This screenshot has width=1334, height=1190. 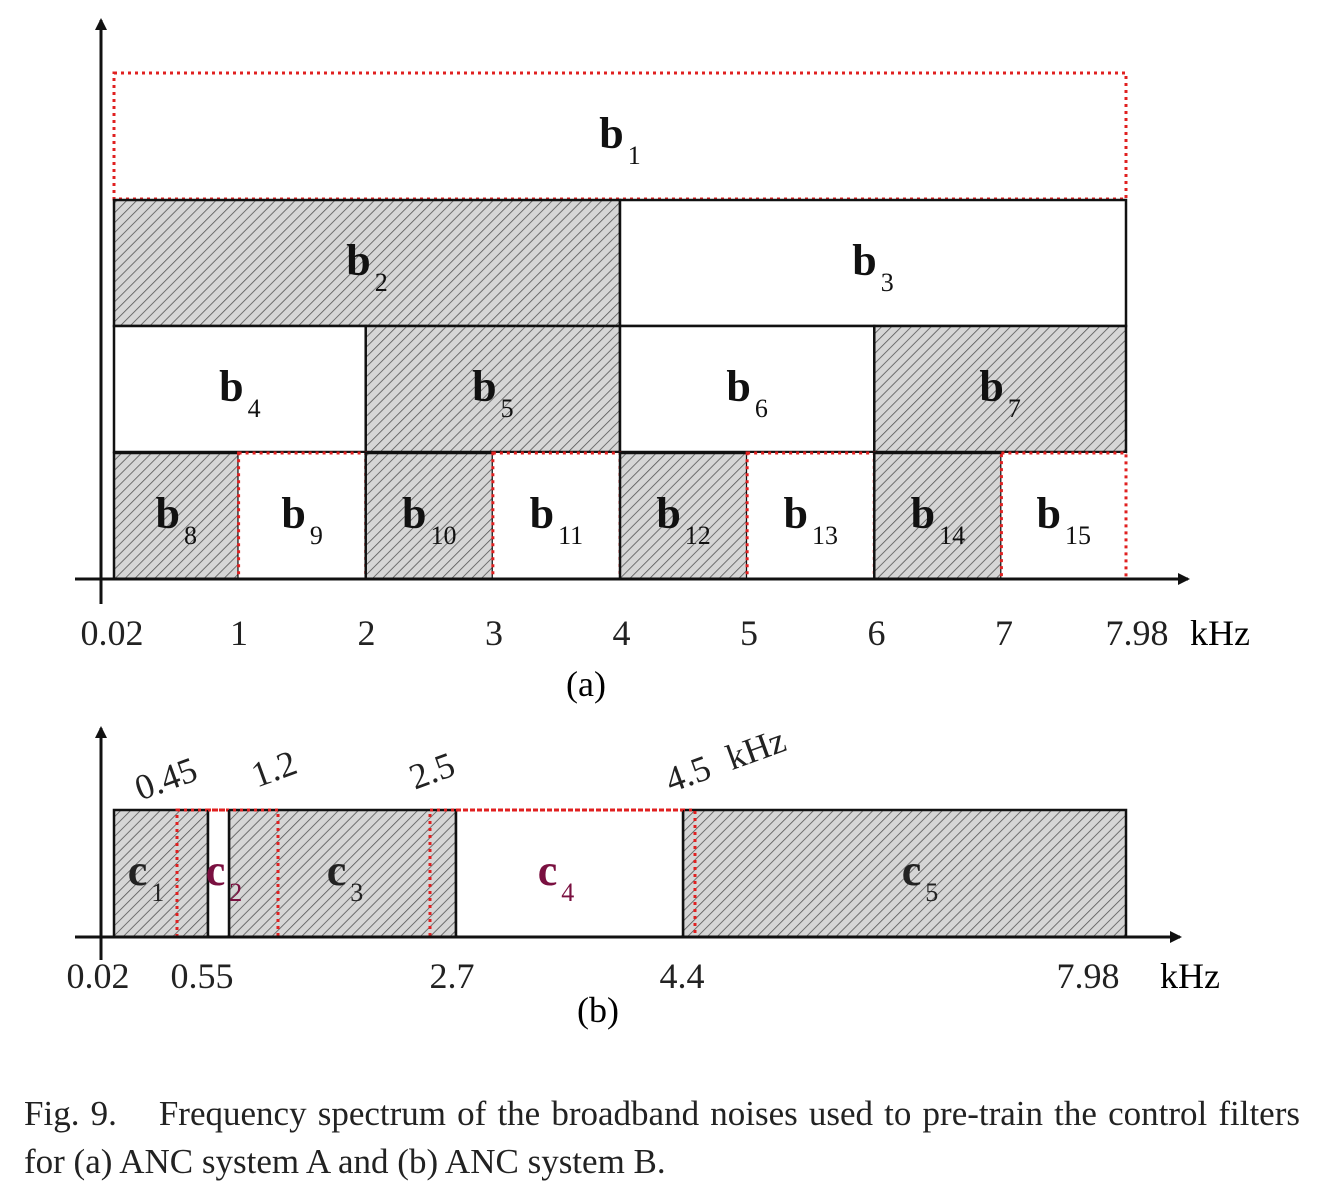 I want to click on band-b9, so click(x=302, y=516).